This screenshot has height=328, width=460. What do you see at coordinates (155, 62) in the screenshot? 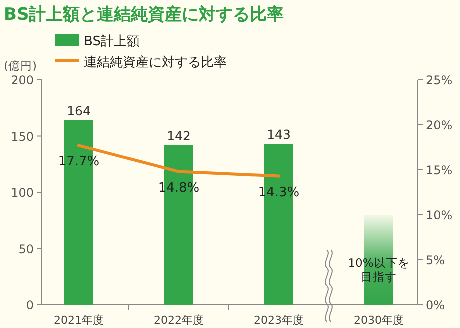
I see `legend-label: 連結純資産に対する比率` at bounding box center [155, 62].